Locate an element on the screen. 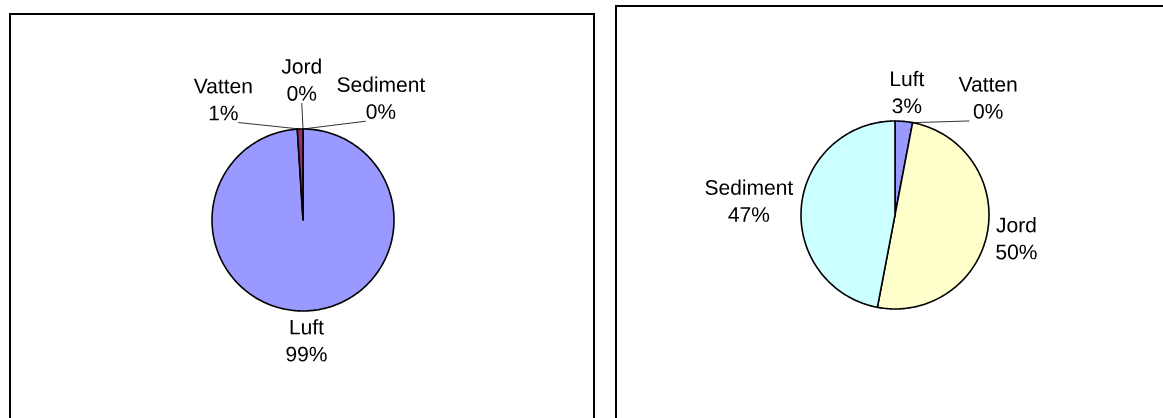 This screenshot has width=1163, height=418. category-label: Sediment is located at coordinates (381, 84).